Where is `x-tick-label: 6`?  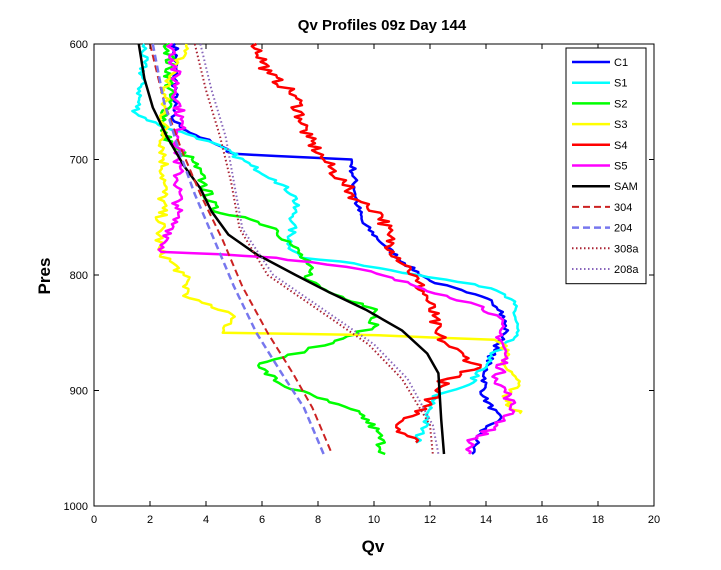 x-tick-label: 6 is located at coordinates (262, 520).